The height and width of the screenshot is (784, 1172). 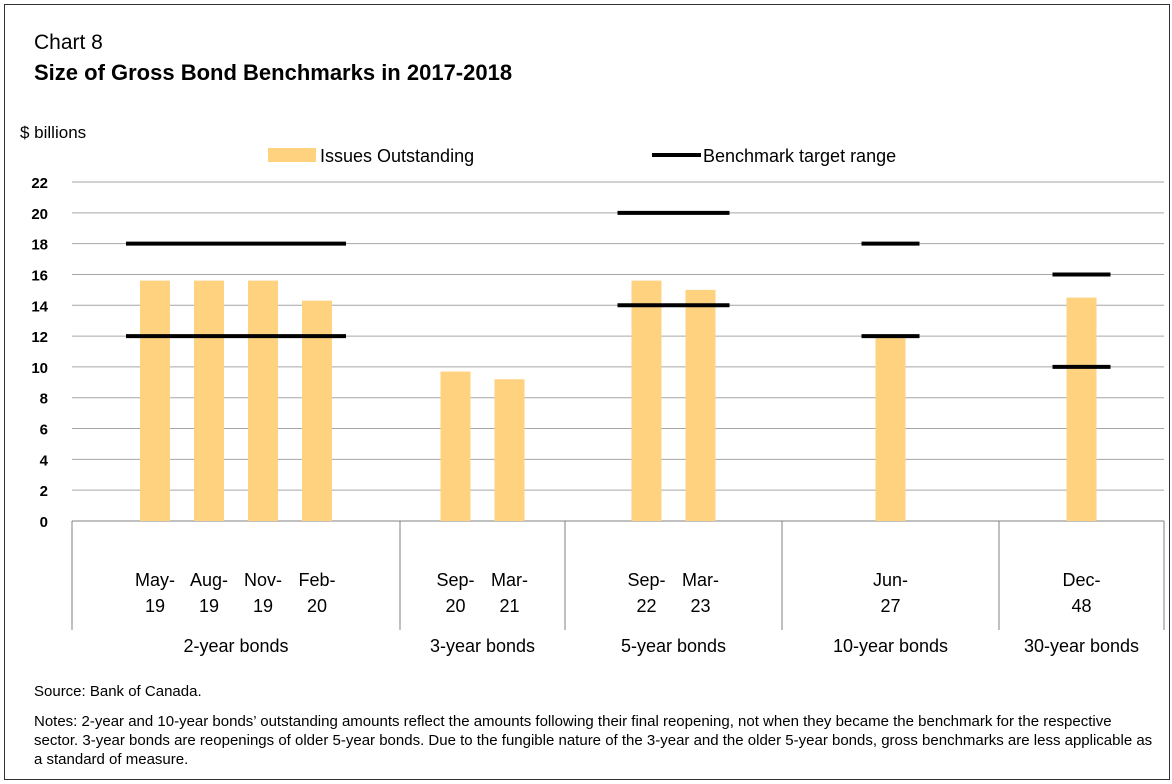 I want to click on group-label: 3-year bonds, so click(x=482, y=646).